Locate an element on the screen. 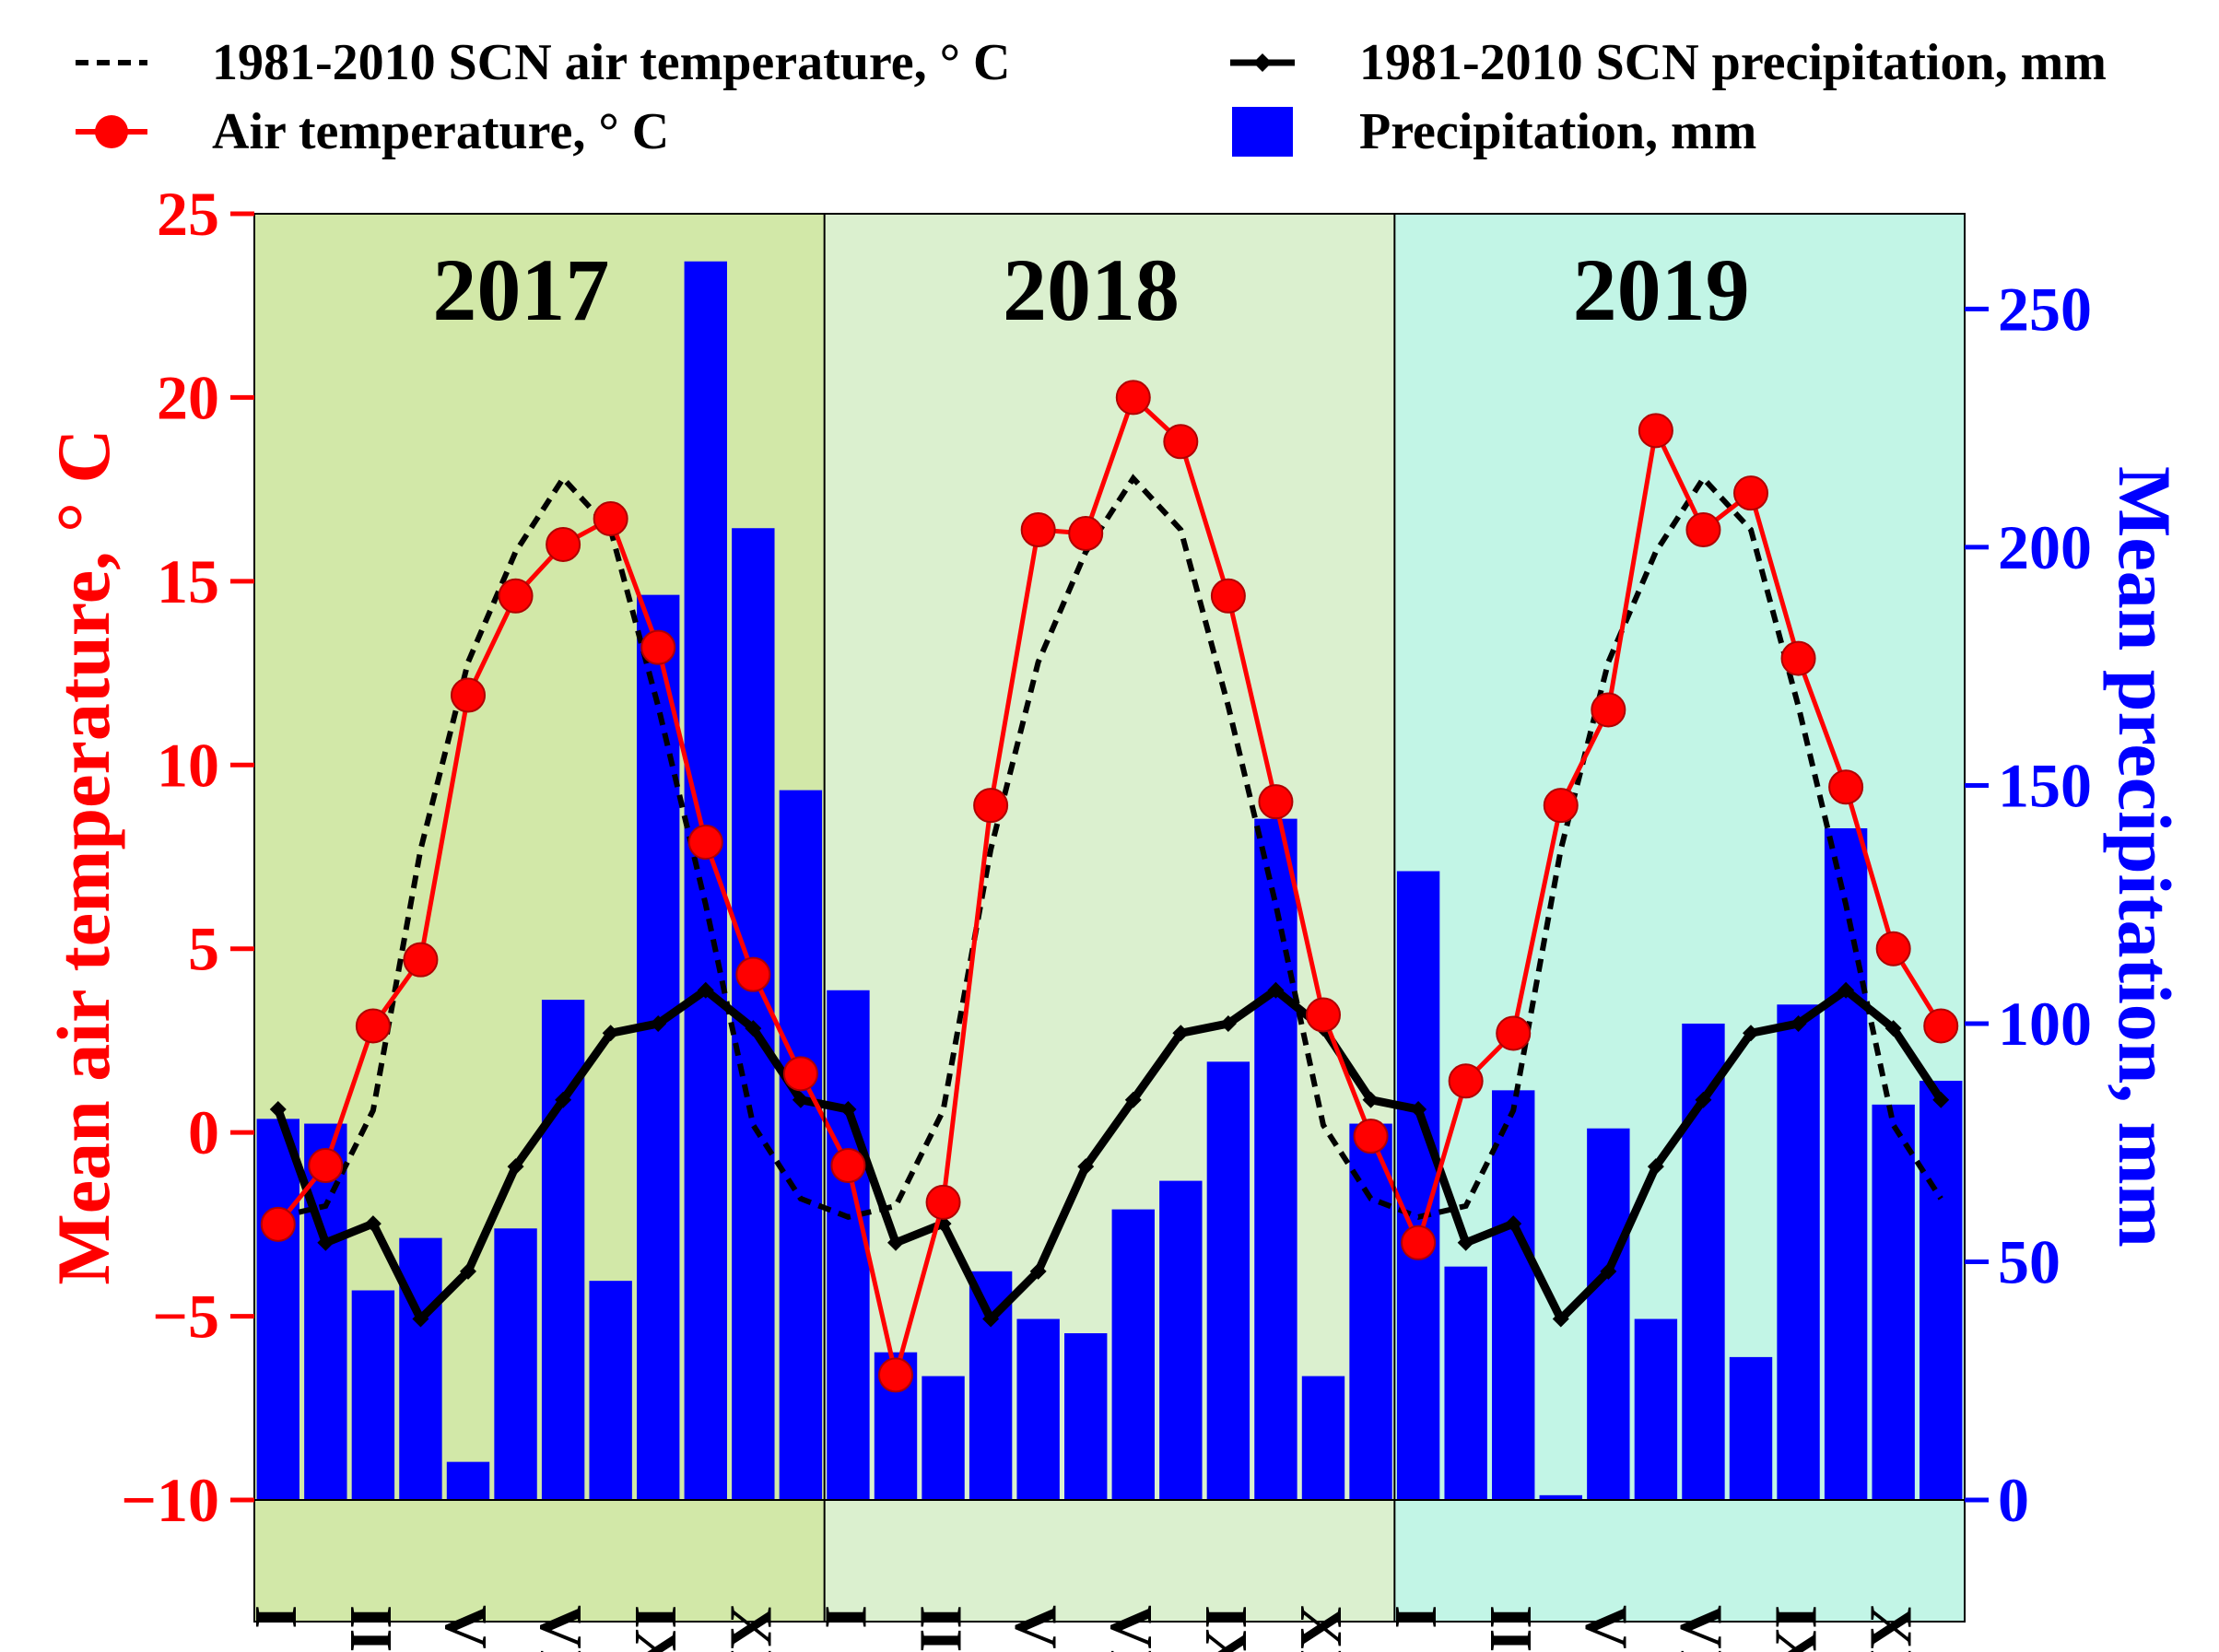 The image size is (2219, 1652). legend-scn-temp-label: 1981-2010 SCN air temperature, ° C is located at coordinates (611, 63).